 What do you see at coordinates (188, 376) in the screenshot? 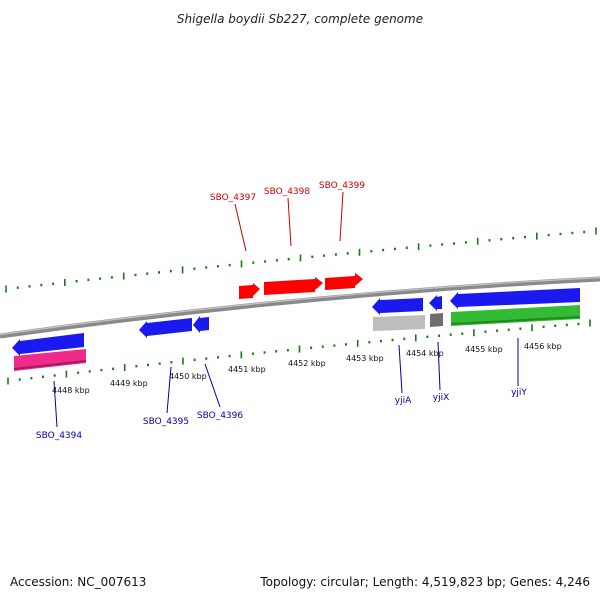
I see `kbp-label: 4450 kbp` at bounding box center [188, 376].